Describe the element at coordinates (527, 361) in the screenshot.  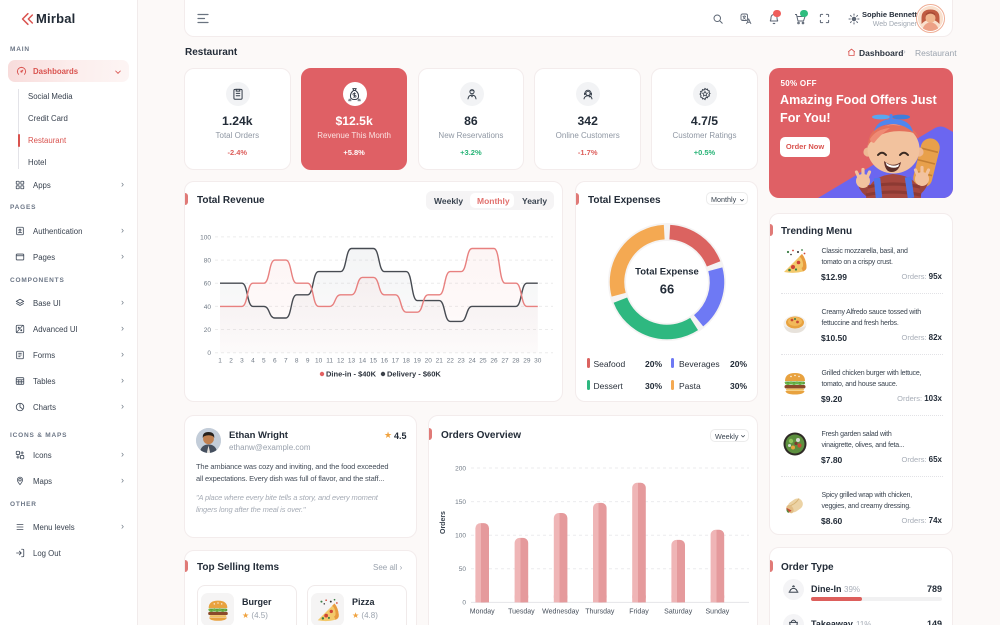
I see `svg-text: 29` at that location.